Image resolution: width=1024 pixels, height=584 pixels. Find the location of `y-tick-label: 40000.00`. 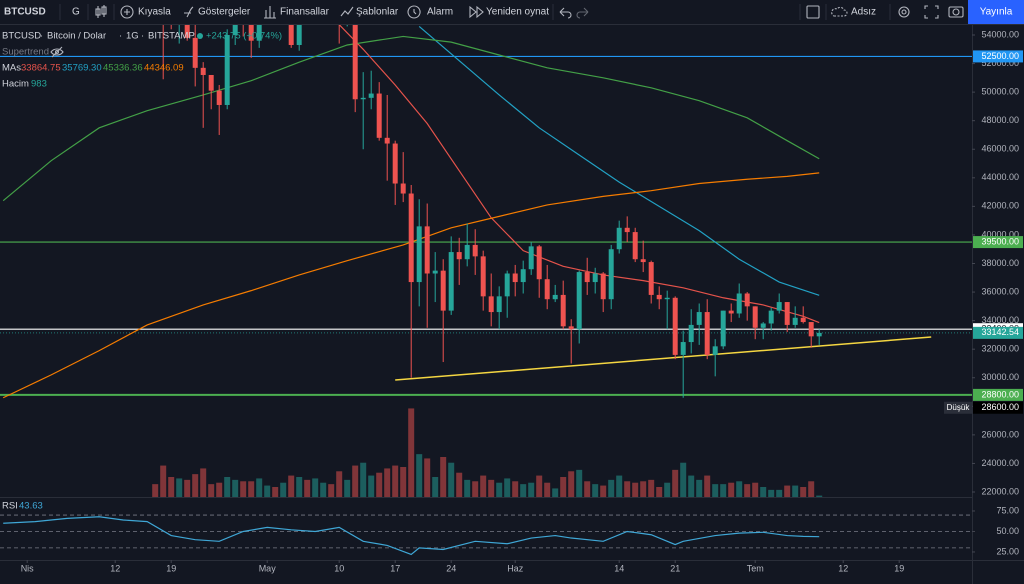

y-tick-label: 40000.00 is located at coordinates (1000, 234).